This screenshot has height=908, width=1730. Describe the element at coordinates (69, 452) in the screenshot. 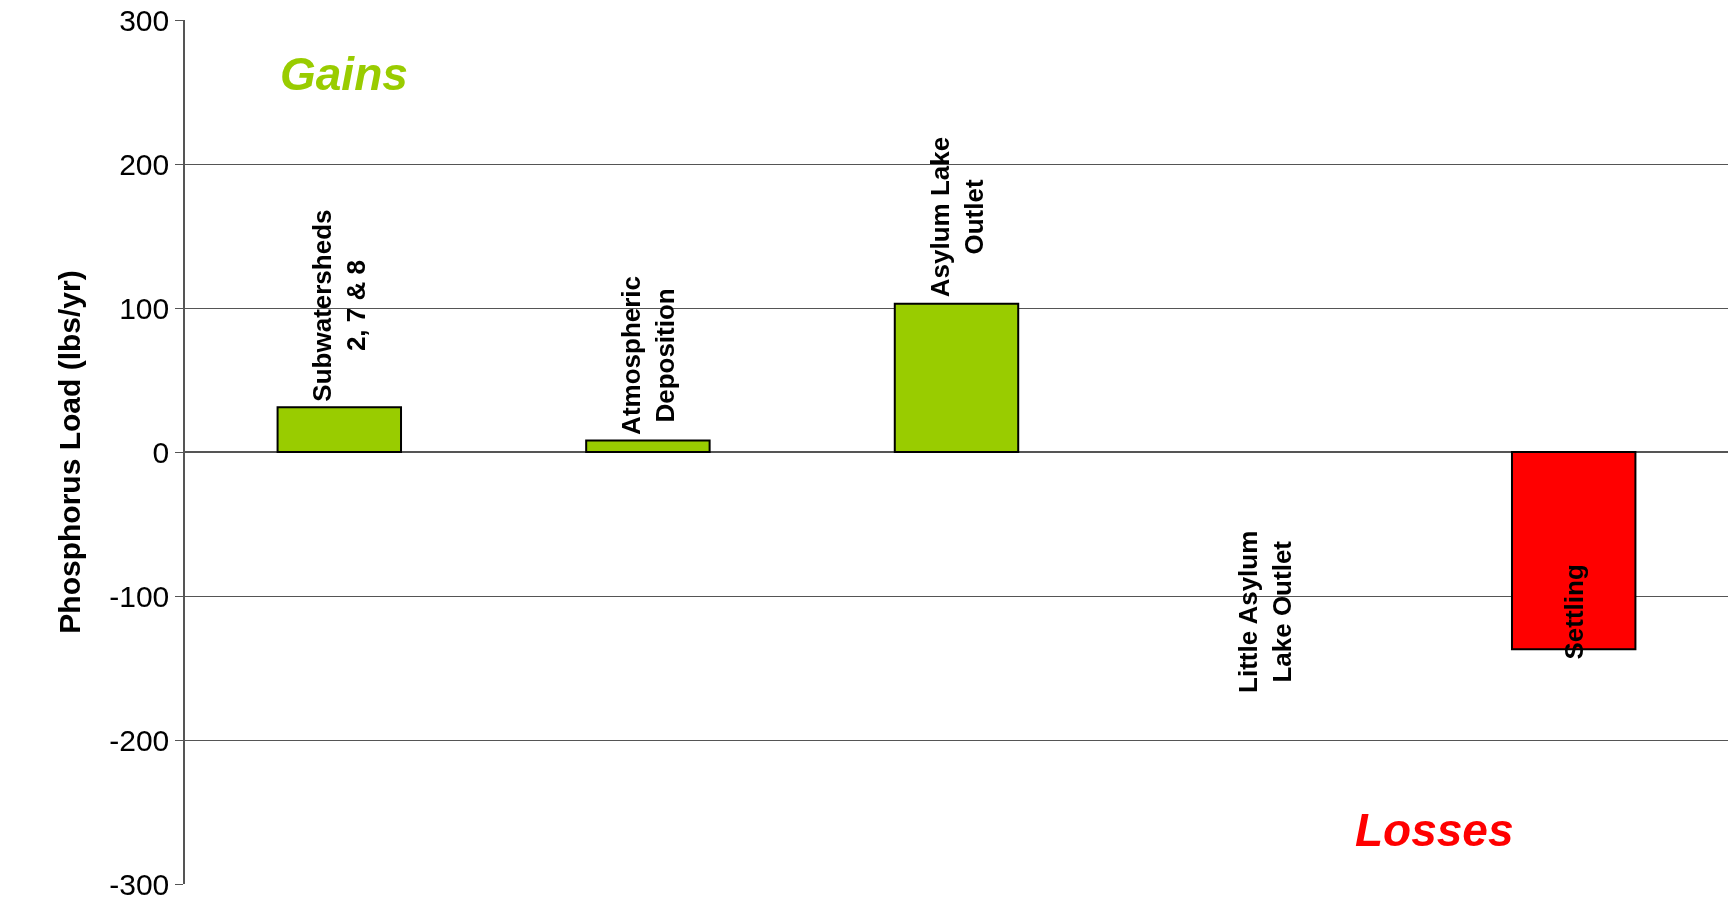

I see `y-axis-title: Phosphorus Load (lbs/yr)` at that location.